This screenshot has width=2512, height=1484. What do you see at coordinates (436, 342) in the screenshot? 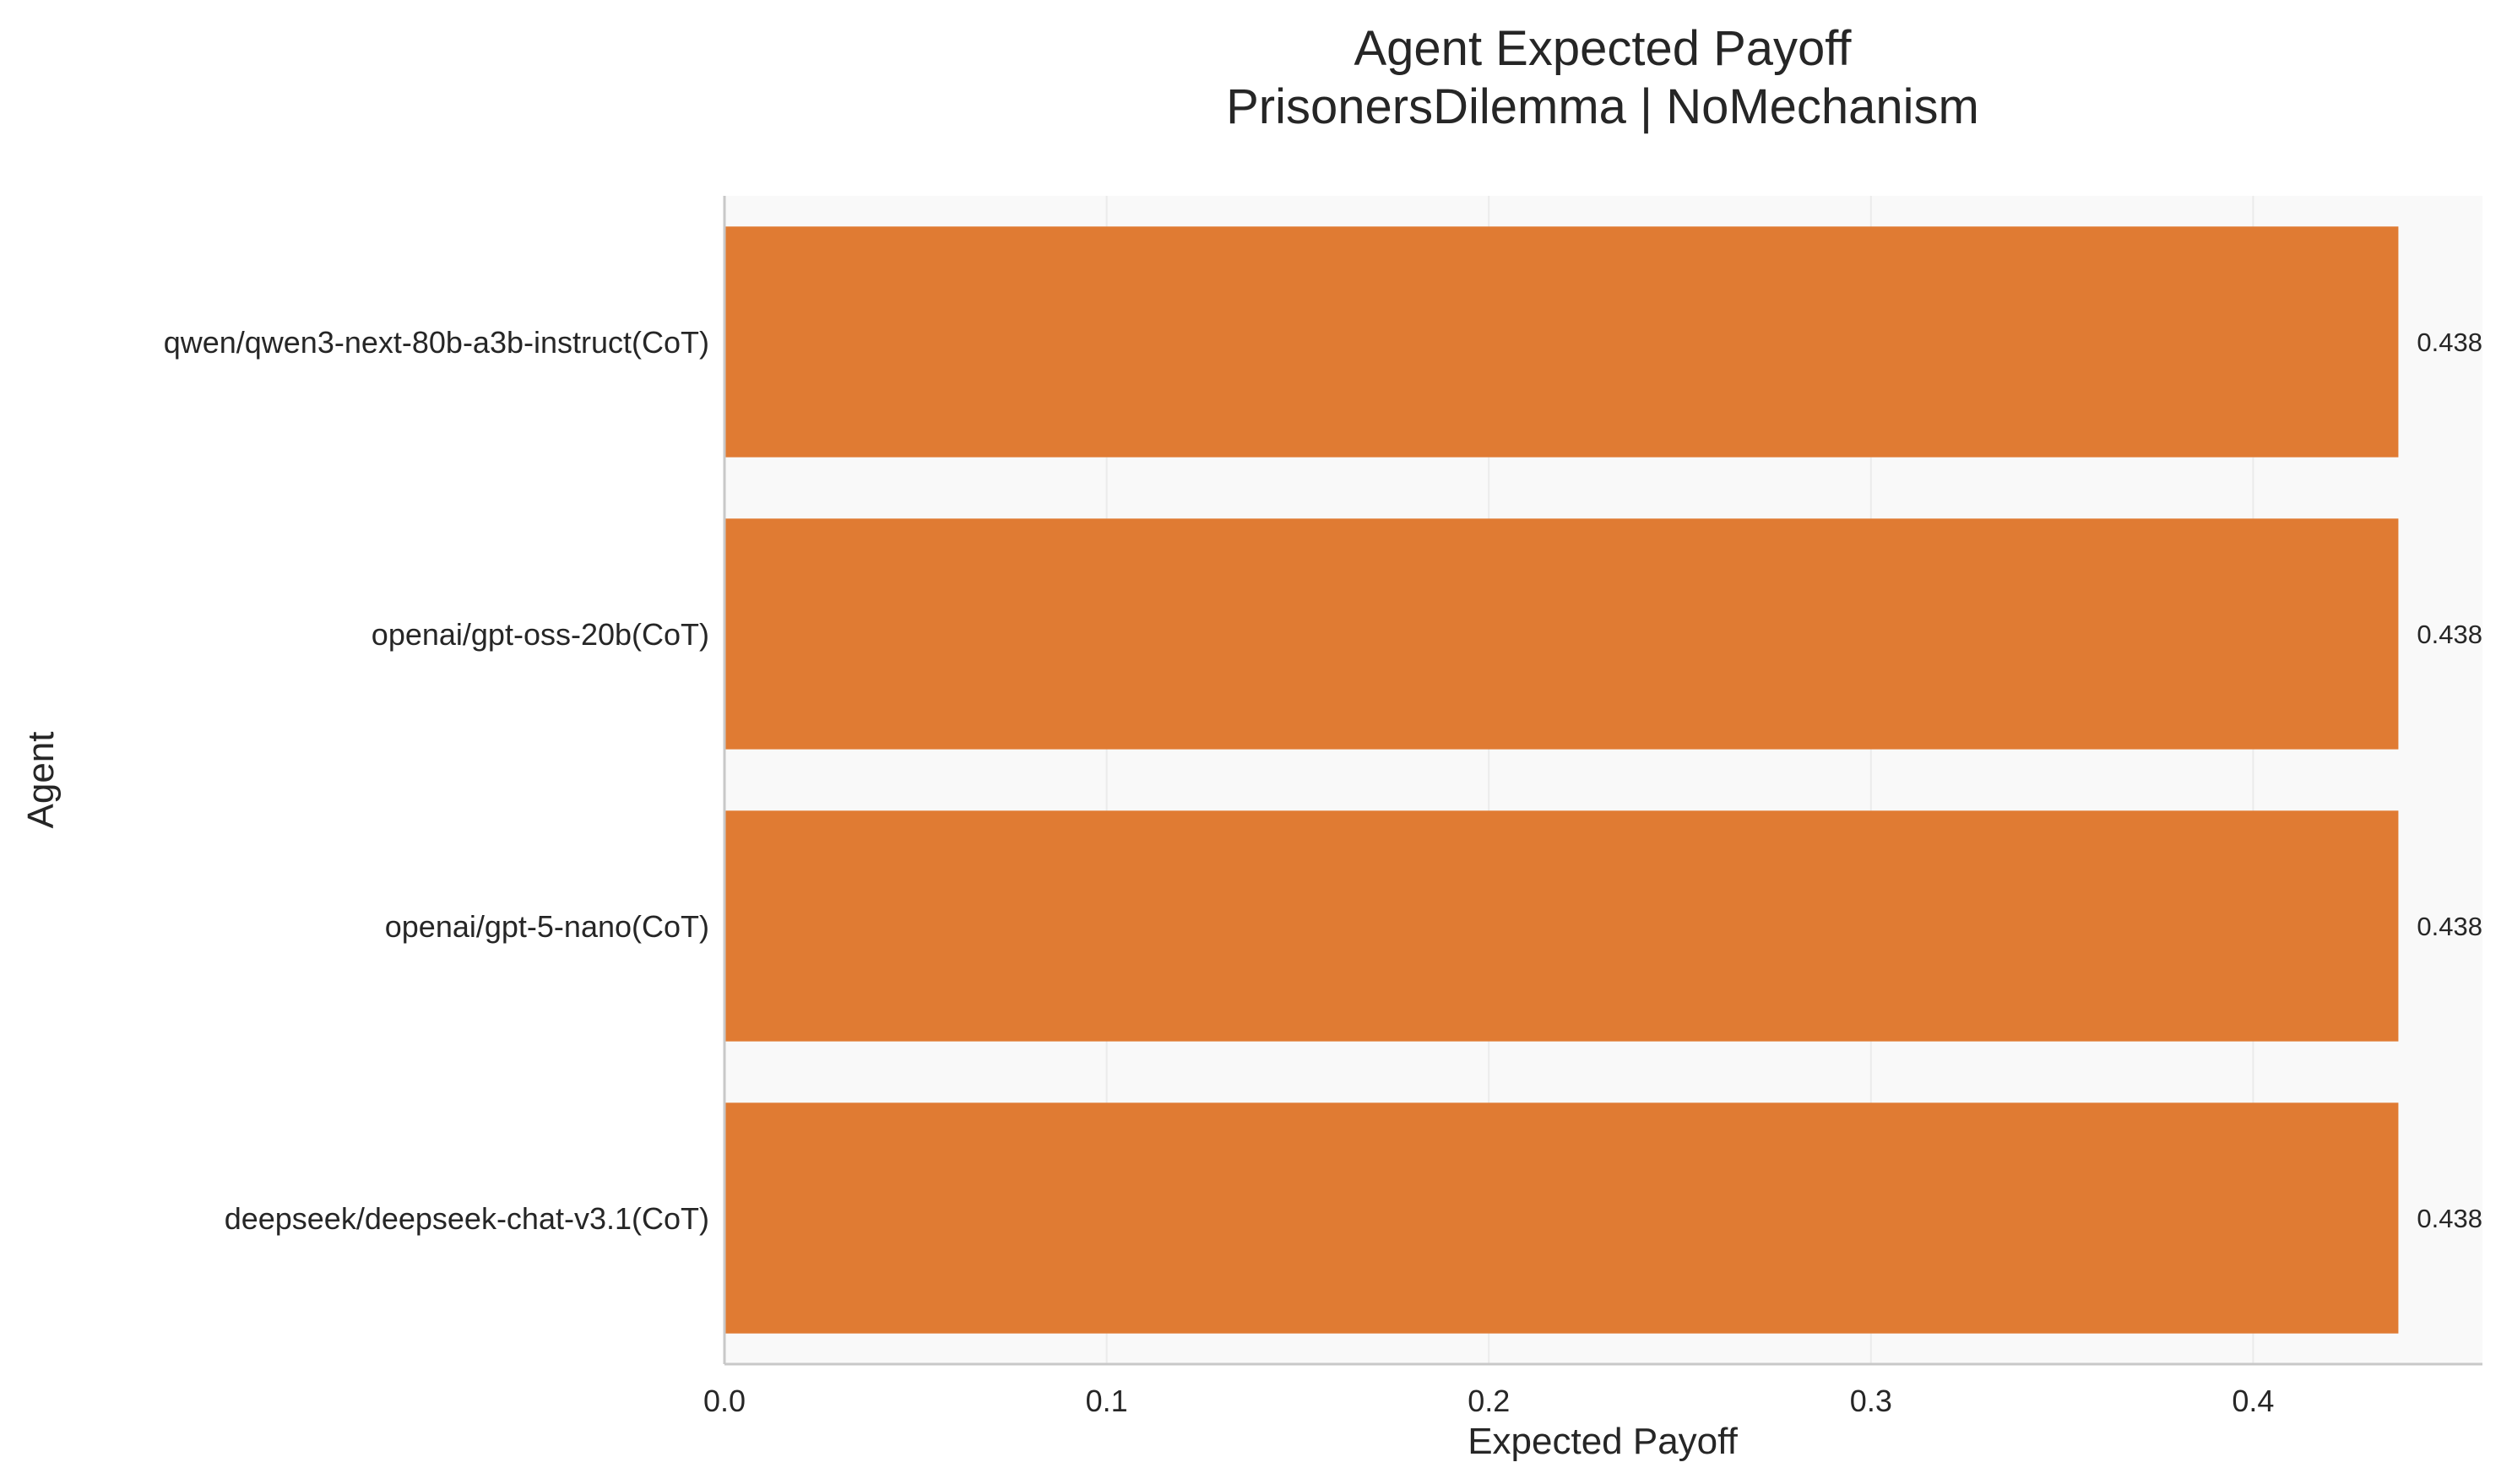
I see `y-tick-label: qwen/qwen3-next-80b-a3b-instruct(CoT)` at bounding box center [436, 342].